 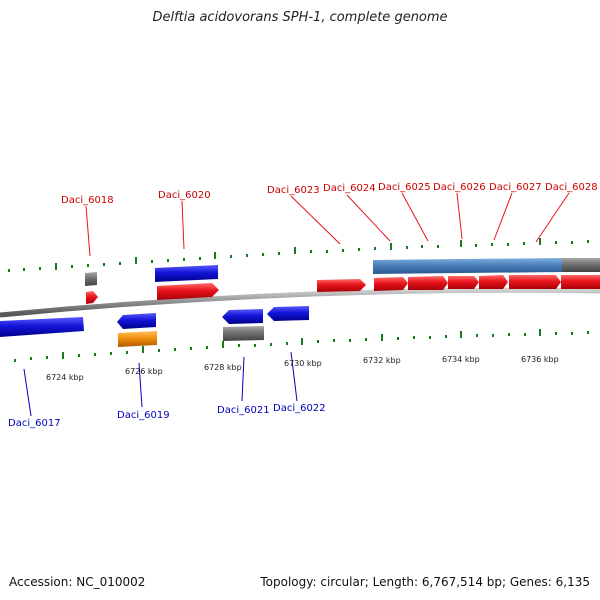 What do you see at coordinates (34, 423) in the screenshot?
I see `gene-label-daci-6017: Daci_6017` at bounding box center [34, 423].